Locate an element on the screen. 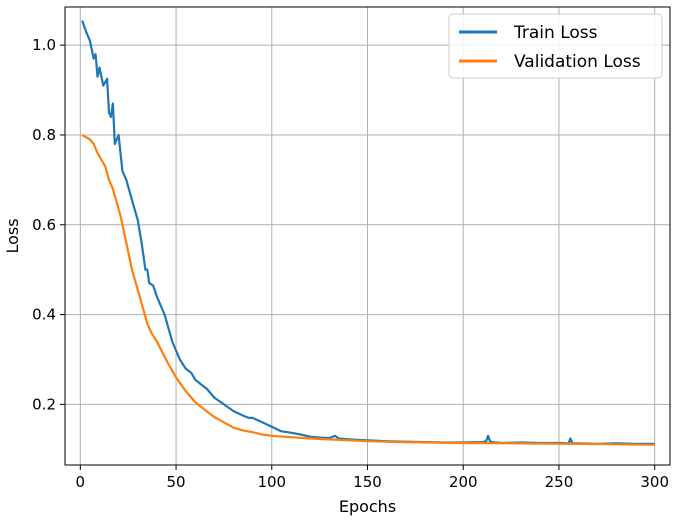 The image size is (685, 520). y-tick-label: 0.6 is located at coordinates (44, 225).